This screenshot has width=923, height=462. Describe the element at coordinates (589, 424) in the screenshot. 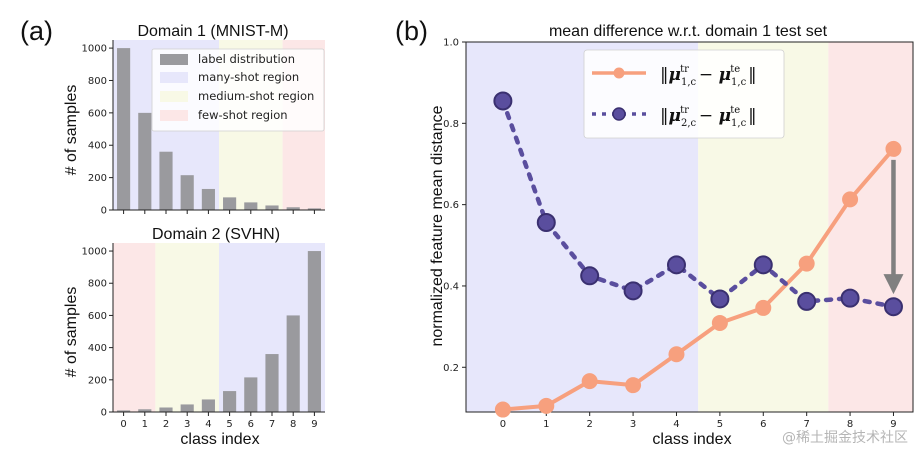

I see `b-xtick-label: 2` at that location.